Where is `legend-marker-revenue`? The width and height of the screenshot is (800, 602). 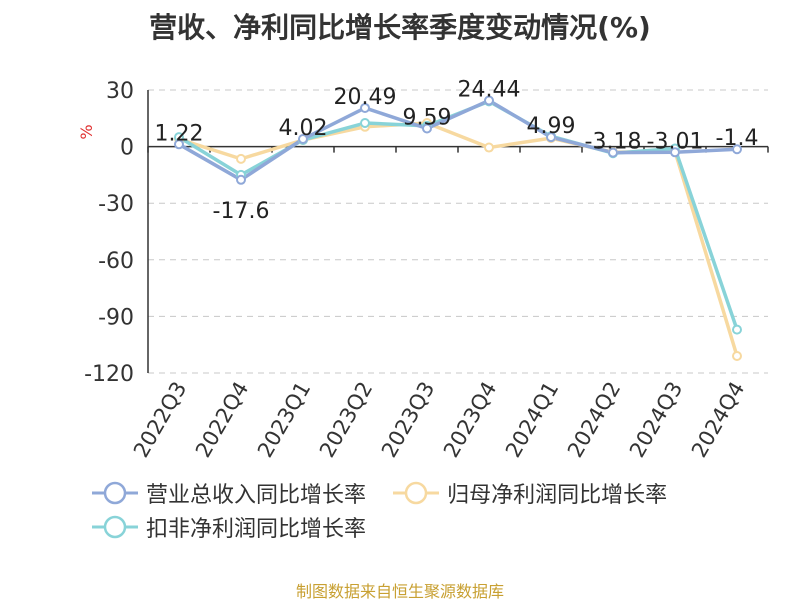 legend-marker-revenue is located at coordinates (115, 493).